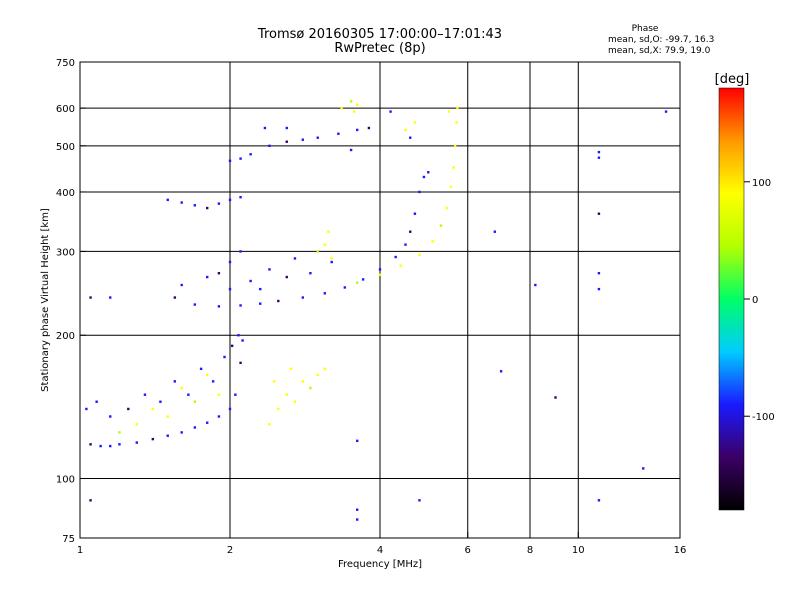 The height and width of the screenshot is (600, 800). What do you see at coordinates (65, 252) in the screenshot?
I see `y-tick-label: 300` at bounding box center [65, 252].